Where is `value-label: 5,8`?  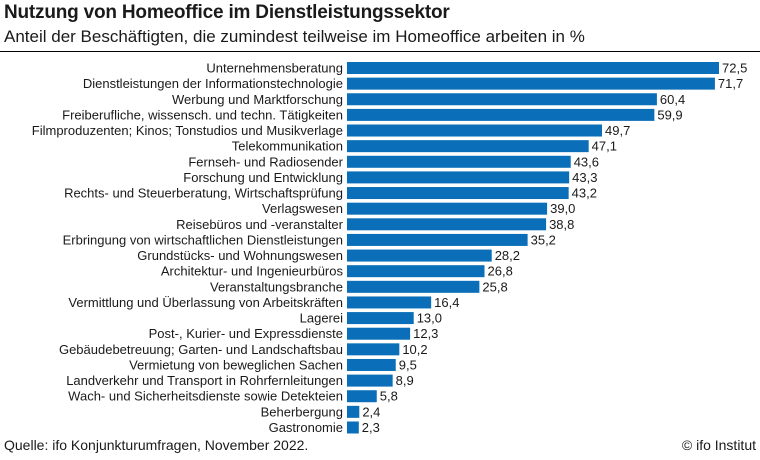 value-label: 5,8 is located at coordinates (389, 396).